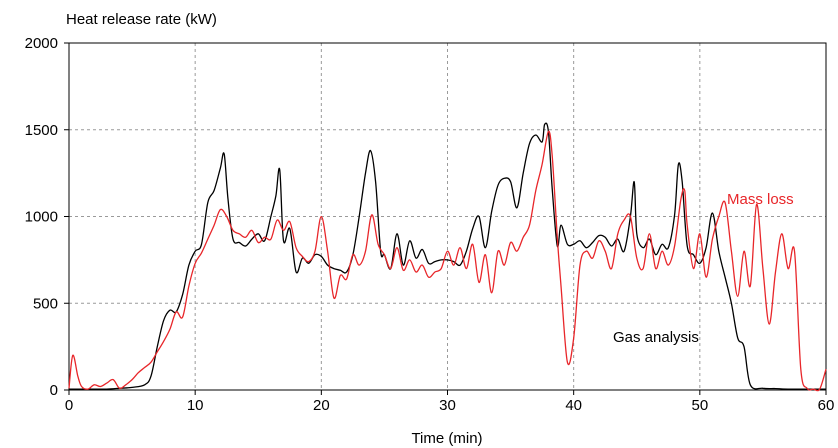 The width and height of the screenshot is (838, 448). What do you see at coordinates (69, 405) in the screenshot?
I see `x-tick-label-0: 0` at bounding box center [69, 405].